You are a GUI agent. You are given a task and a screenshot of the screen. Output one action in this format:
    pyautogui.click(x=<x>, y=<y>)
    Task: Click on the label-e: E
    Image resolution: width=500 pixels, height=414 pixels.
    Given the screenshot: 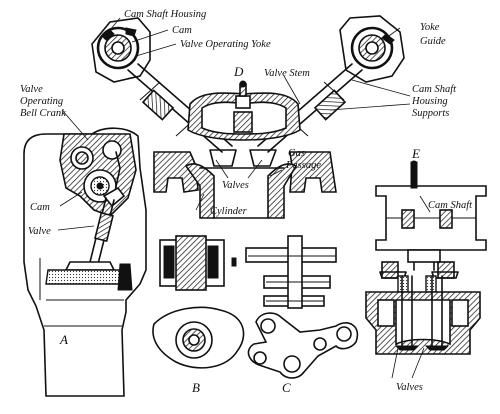 What is the action you would take?
    pyautogui.click(x=415, y=153)
    